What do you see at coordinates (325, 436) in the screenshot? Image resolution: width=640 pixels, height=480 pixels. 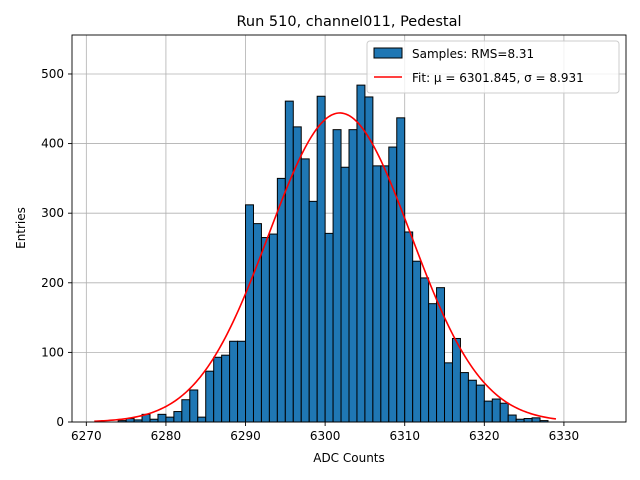 I see `x-tick-label: 6300` at bounding box center [325, 436].